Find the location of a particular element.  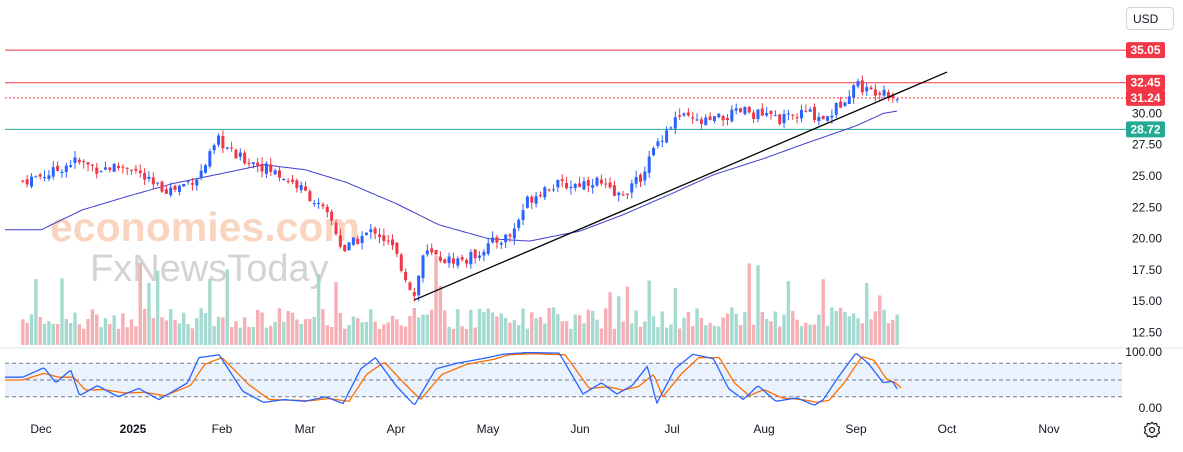

level-price-label: 31.24 is located at coordinates (1145, 98).